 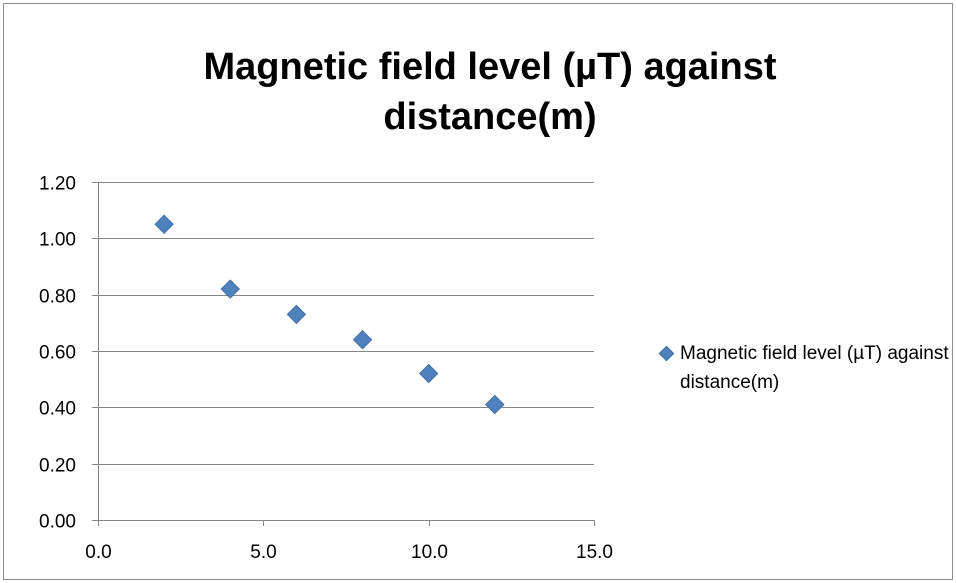 I want to click on y-tick-label: 1.20, so click(x=57, y=184).